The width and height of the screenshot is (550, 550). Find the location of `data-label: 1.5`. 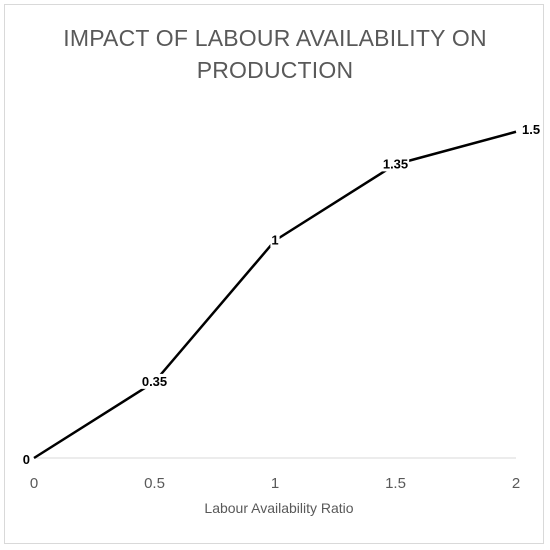

data-label: 1.5 is located at coordinates (531, 129).